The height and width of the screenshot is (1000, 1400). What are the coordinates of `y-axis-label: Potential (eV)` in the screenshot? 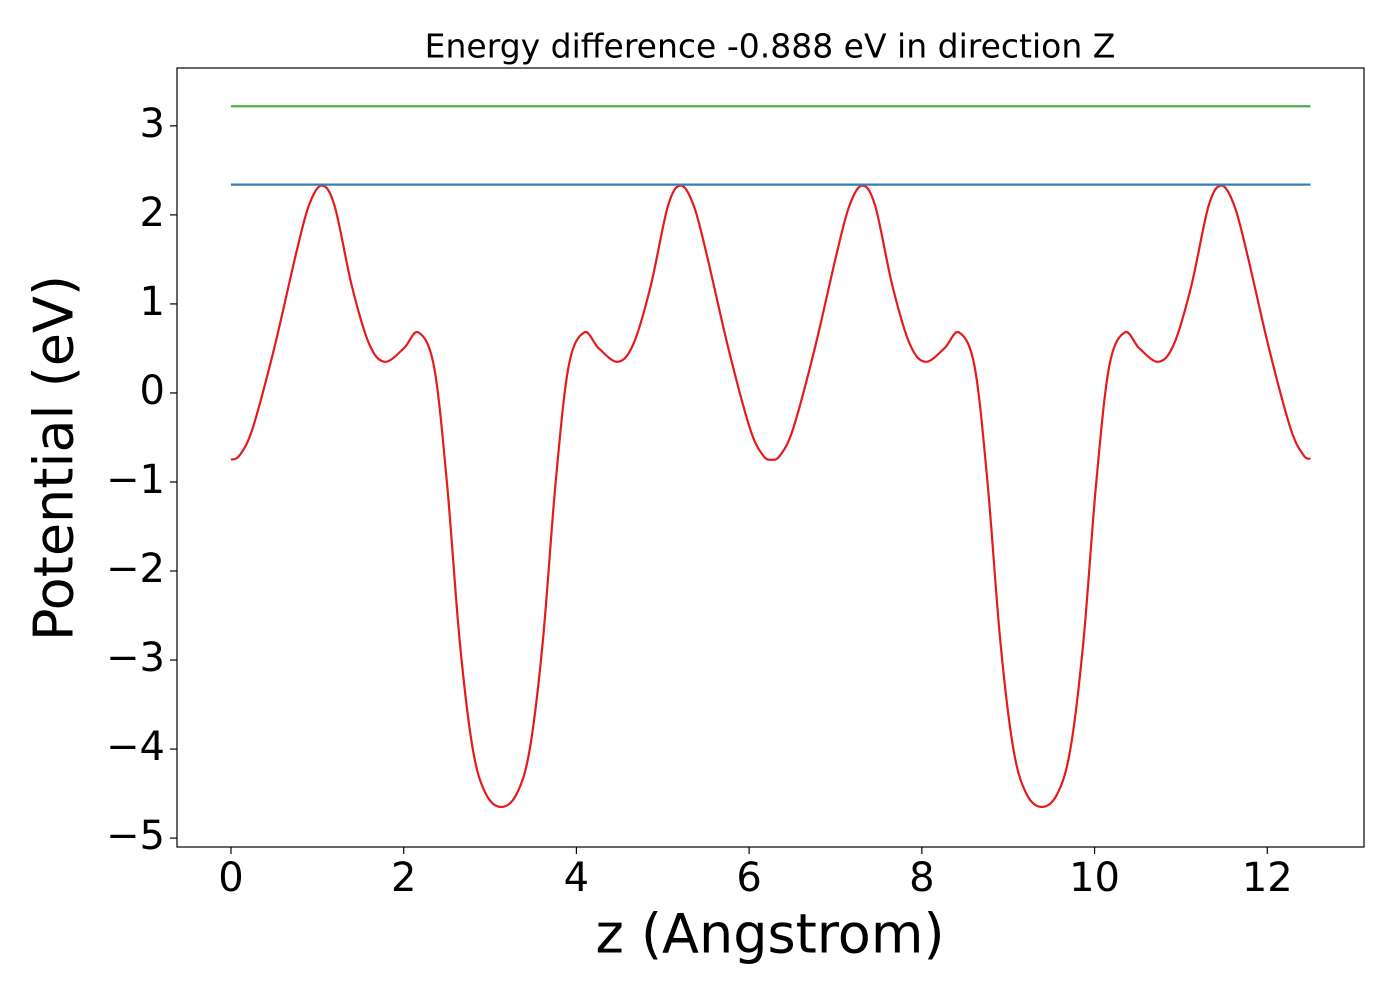 It's located at (54, 458).